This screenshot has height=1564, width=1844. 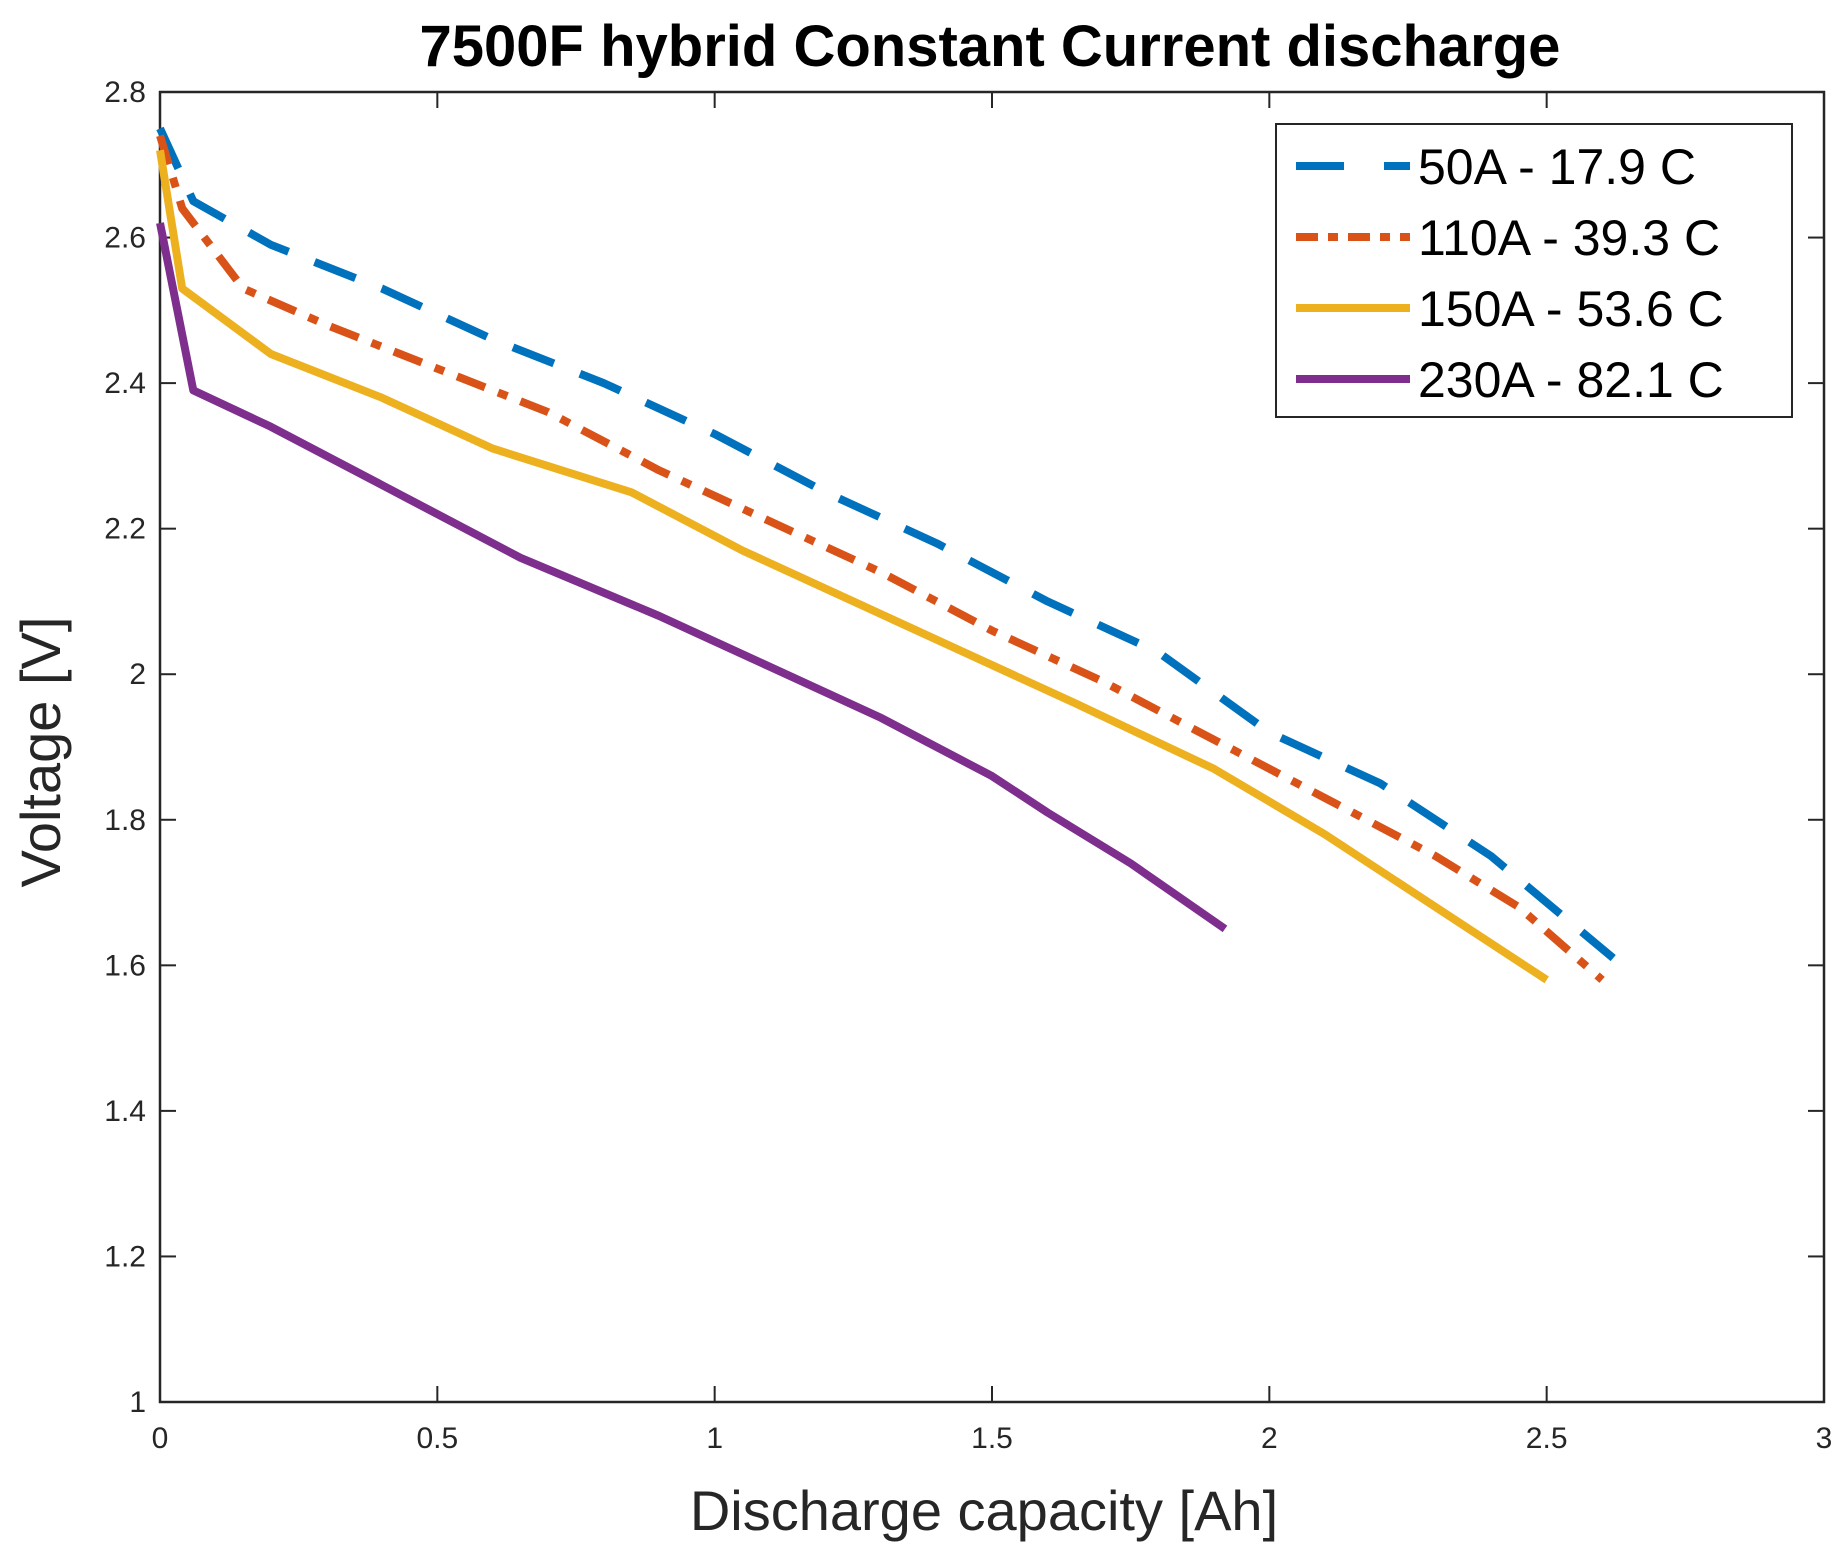 What do you see at coordinates (1547, 1438) in the screenshot?
I see `x-tick-label: 2.5` at bounding box center [1547, 1438].